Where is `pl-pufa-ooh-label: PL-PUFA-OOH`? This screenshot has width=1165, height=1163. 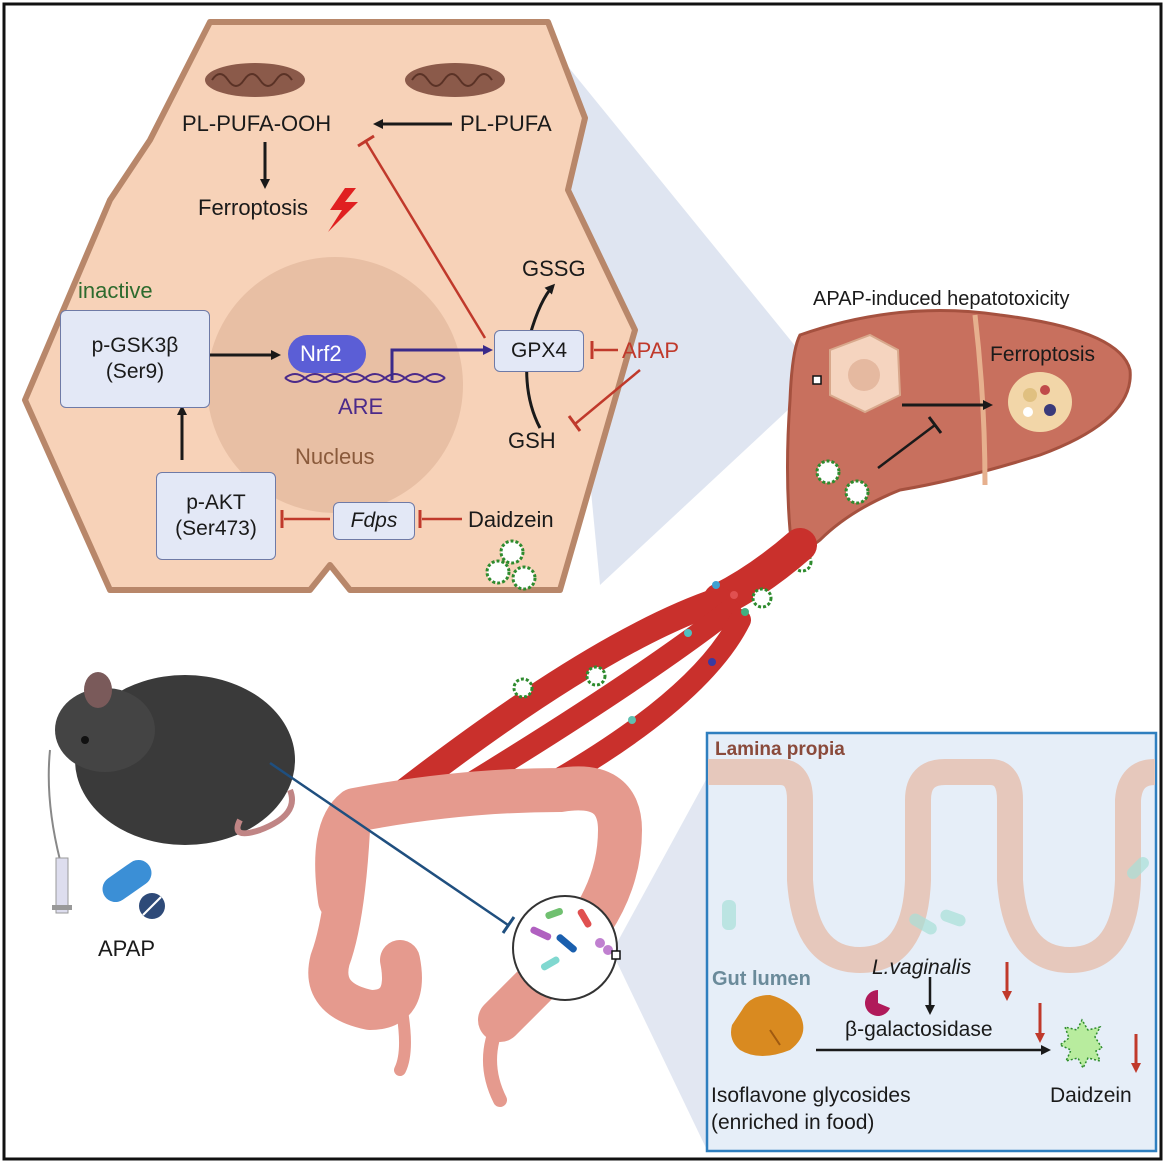
pl-pufa-ooh-label: PL-PUFA-OOH is located at coordinates (257, 123).